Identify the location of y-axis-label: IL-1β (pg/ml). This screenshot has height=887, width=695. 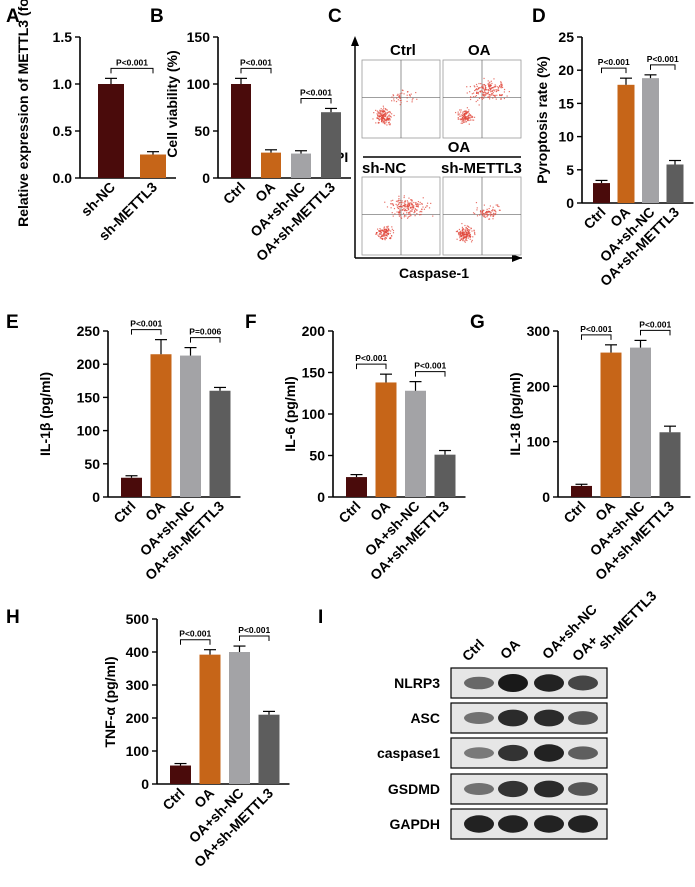
(45, 414).